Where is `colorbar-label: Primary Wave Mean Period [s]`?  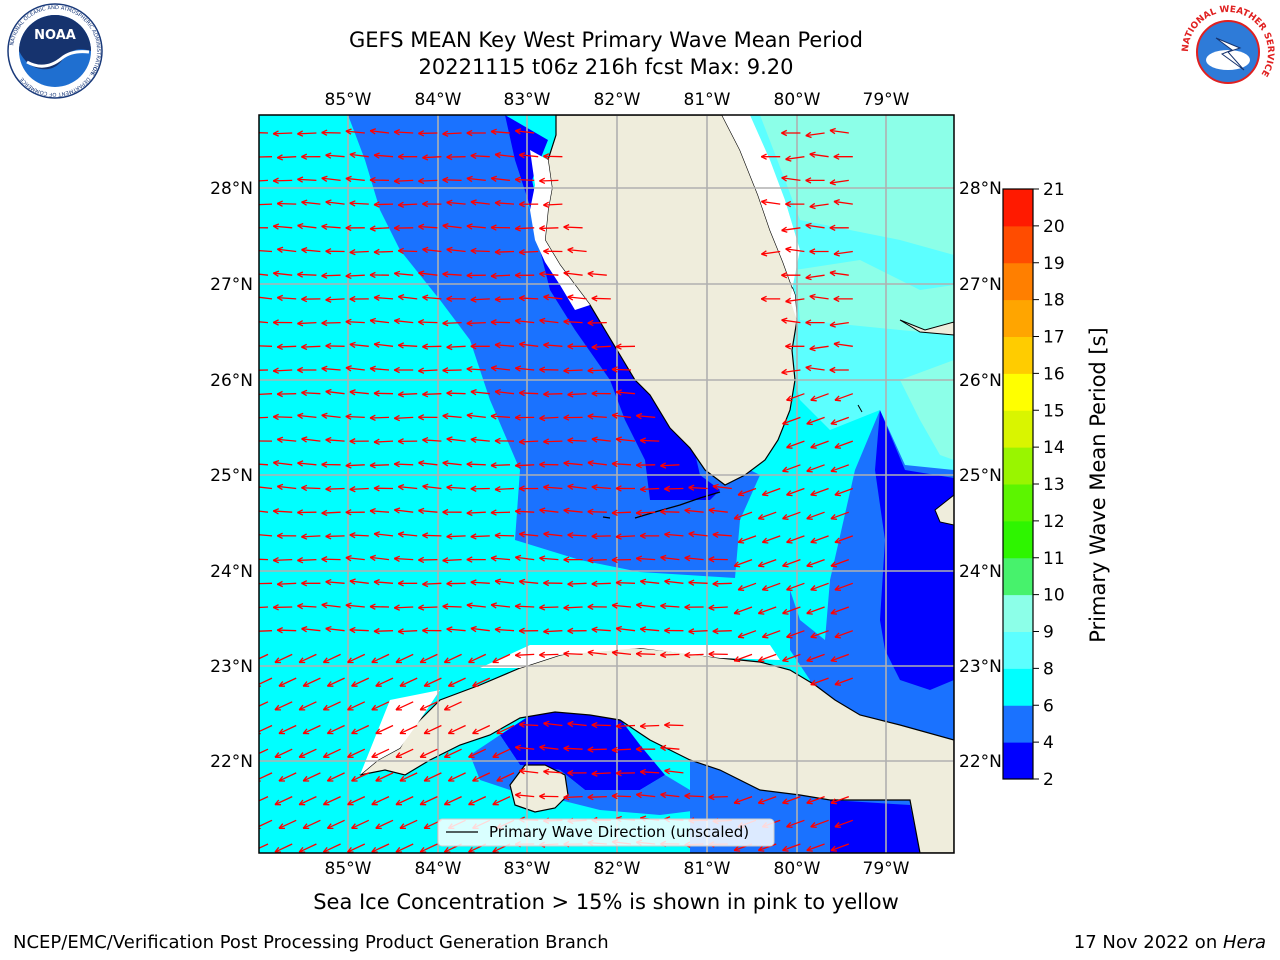 colorbar-label: Primary Wave Mean Period [s] is located at coordinates (1098, 485).